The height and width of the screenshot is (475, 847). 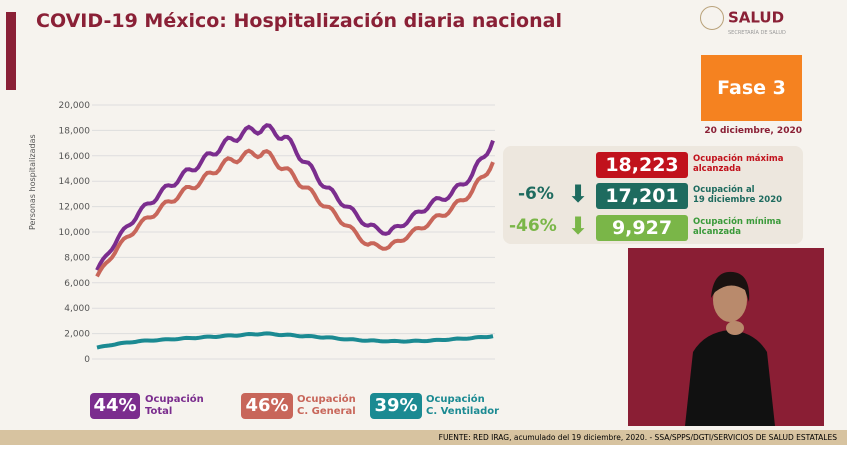 What do you see at coordinates (396, 406) in the screenshot?
I see `ventilador-pct: 39%` at bounding box center [396, 406].